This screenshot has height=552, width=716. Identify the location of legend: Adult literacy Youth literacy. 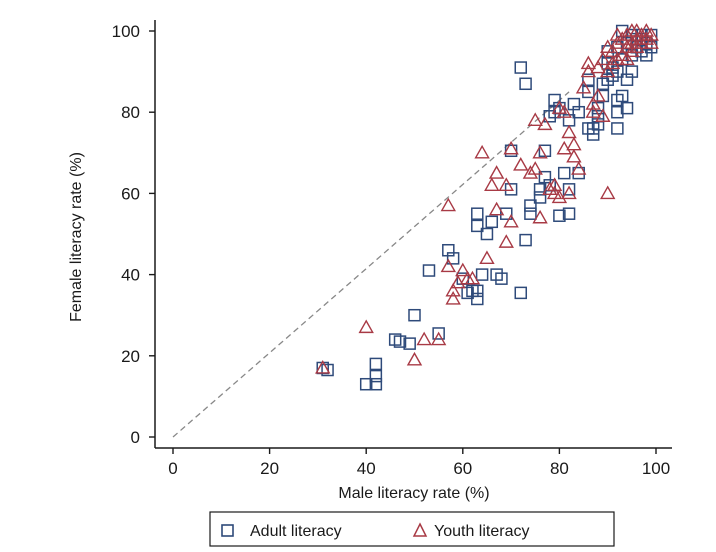
(412, 529).